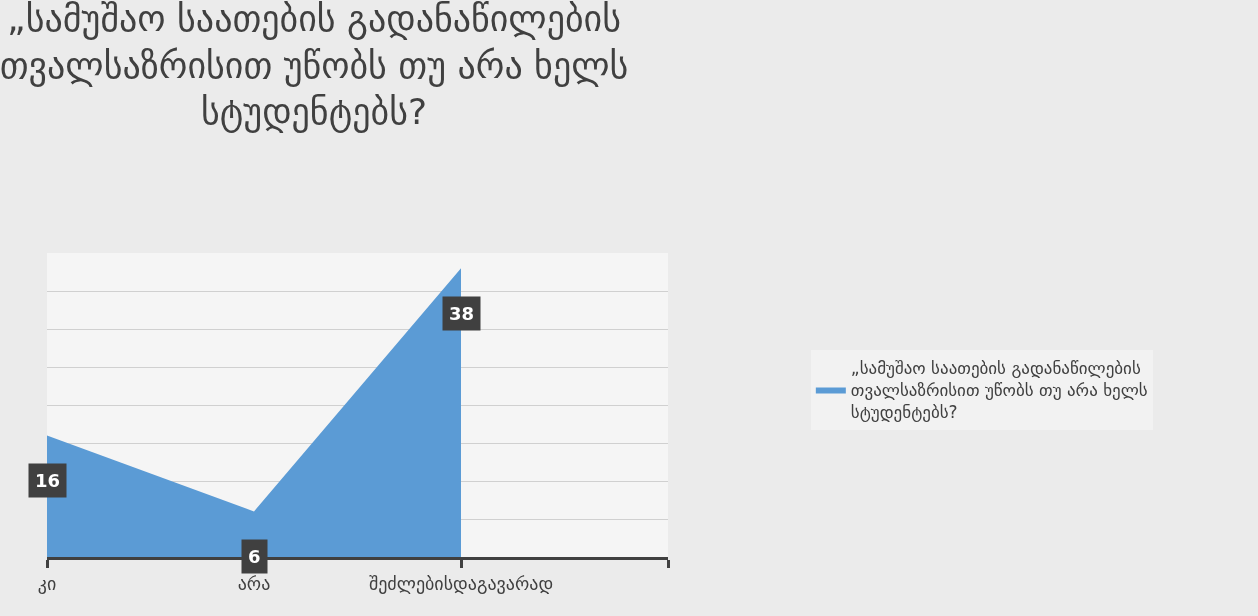 This screenshot has width=1258, height=616. I want to click on data-label: 6, so click(254, 556).